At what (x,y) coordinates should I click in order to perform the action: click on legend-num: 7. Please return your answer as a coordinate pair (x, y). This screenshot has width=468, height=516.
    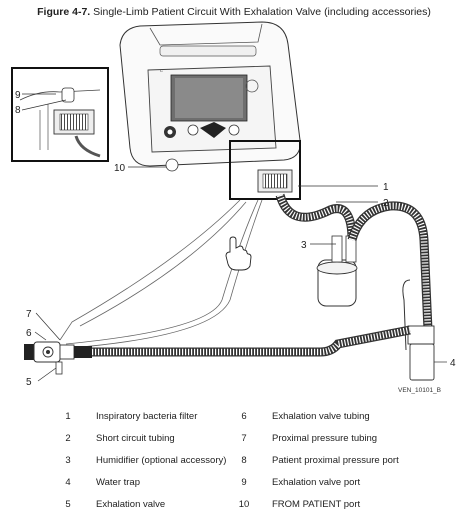
    Looking at the image, I should click on (244, 438).